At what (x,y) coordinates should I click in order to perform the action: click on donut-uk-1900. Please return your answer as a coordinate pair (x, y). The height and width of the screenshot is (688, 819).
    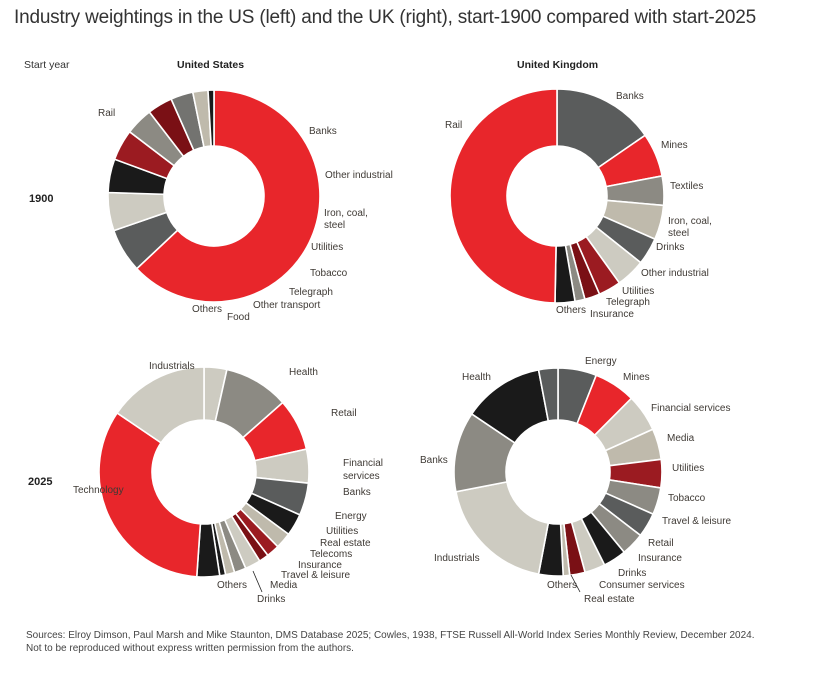
    Looking at the image, I should click on (557, 196).